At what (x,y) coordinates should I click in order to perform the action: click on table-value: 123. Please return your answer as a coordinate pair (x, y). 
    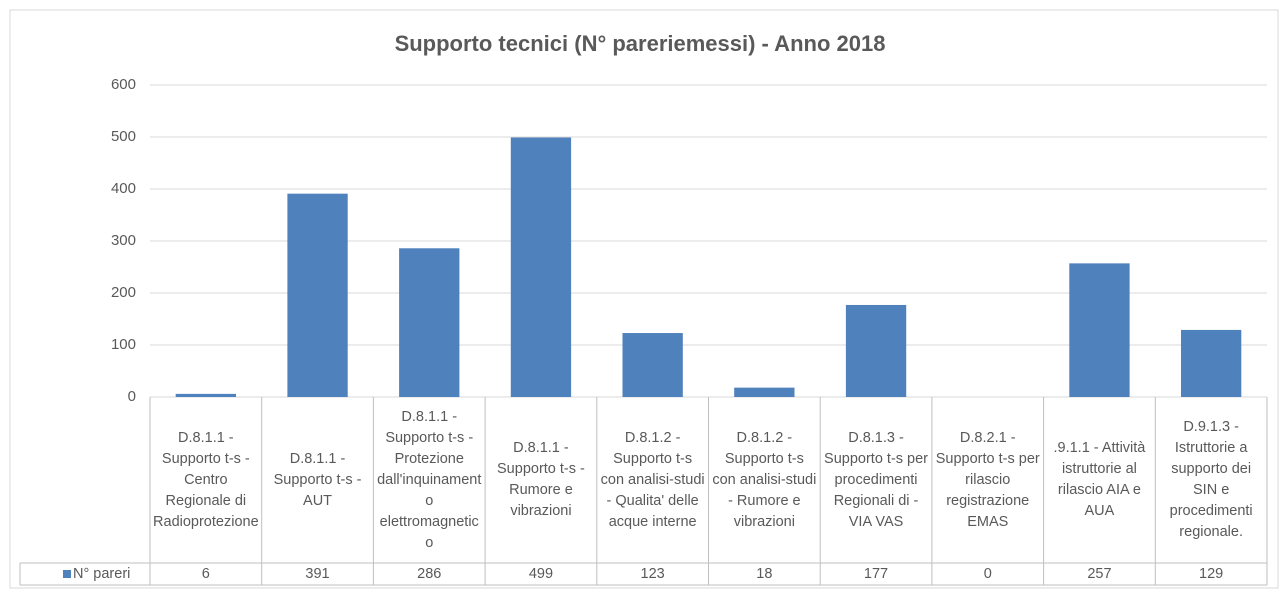
    Looking at the image, I should click on (652, 573).